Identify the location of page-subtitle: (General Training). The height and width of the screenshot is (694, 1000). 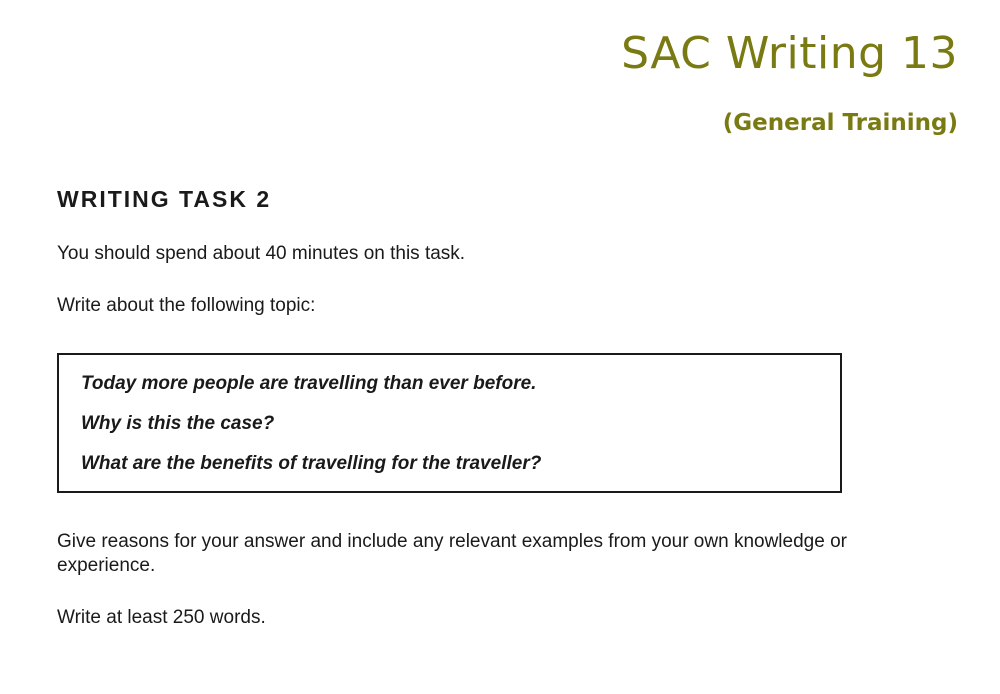
(840, 123).